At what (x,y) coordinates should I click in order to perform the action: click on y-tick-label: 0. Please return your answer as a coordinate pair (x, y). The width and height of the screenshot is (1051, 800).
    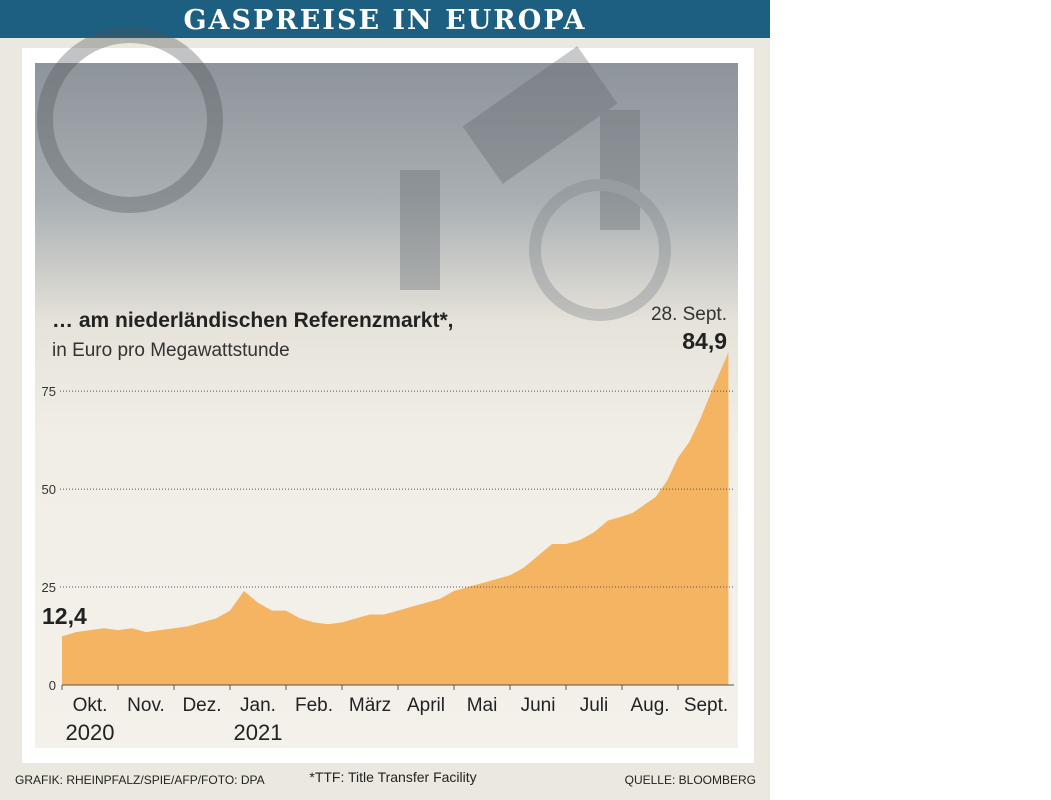
    Looking at the image, I should click on (52, 685).